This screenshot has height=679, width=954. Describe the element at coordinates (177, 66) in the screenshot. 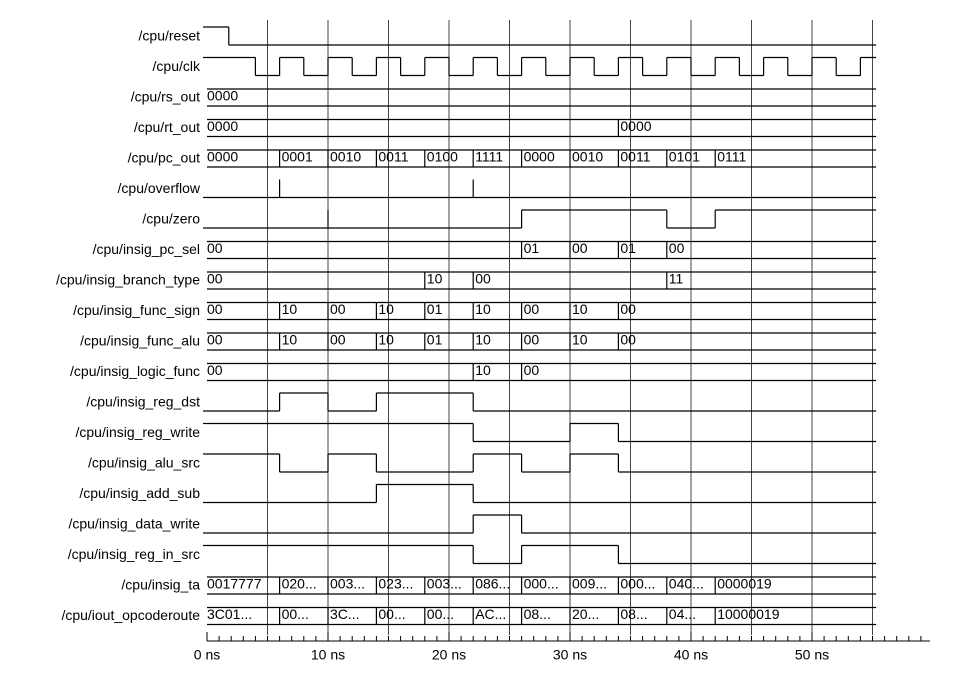

I see `signal-name: /cpu/clk` at that location.